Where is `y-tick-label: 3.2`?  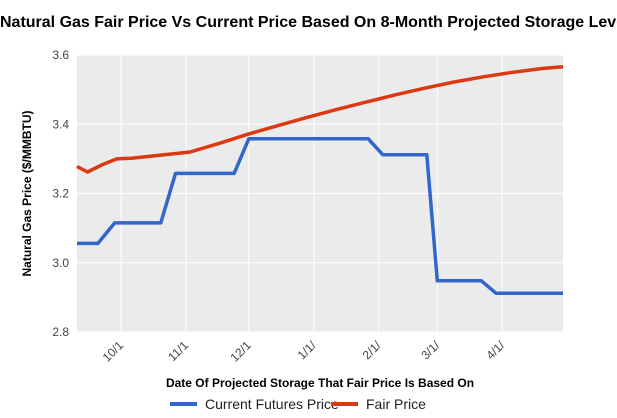
y-tick-label: 3.2 is located at coordinates (60, 194).